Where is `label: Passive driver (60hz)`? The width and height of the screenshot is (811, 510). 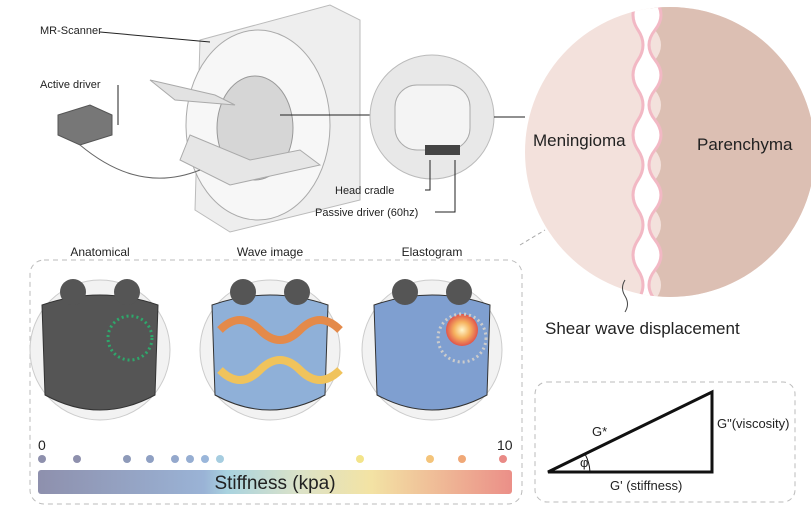 label: Passive driver (60hz) is located at coordinates (366, 213).